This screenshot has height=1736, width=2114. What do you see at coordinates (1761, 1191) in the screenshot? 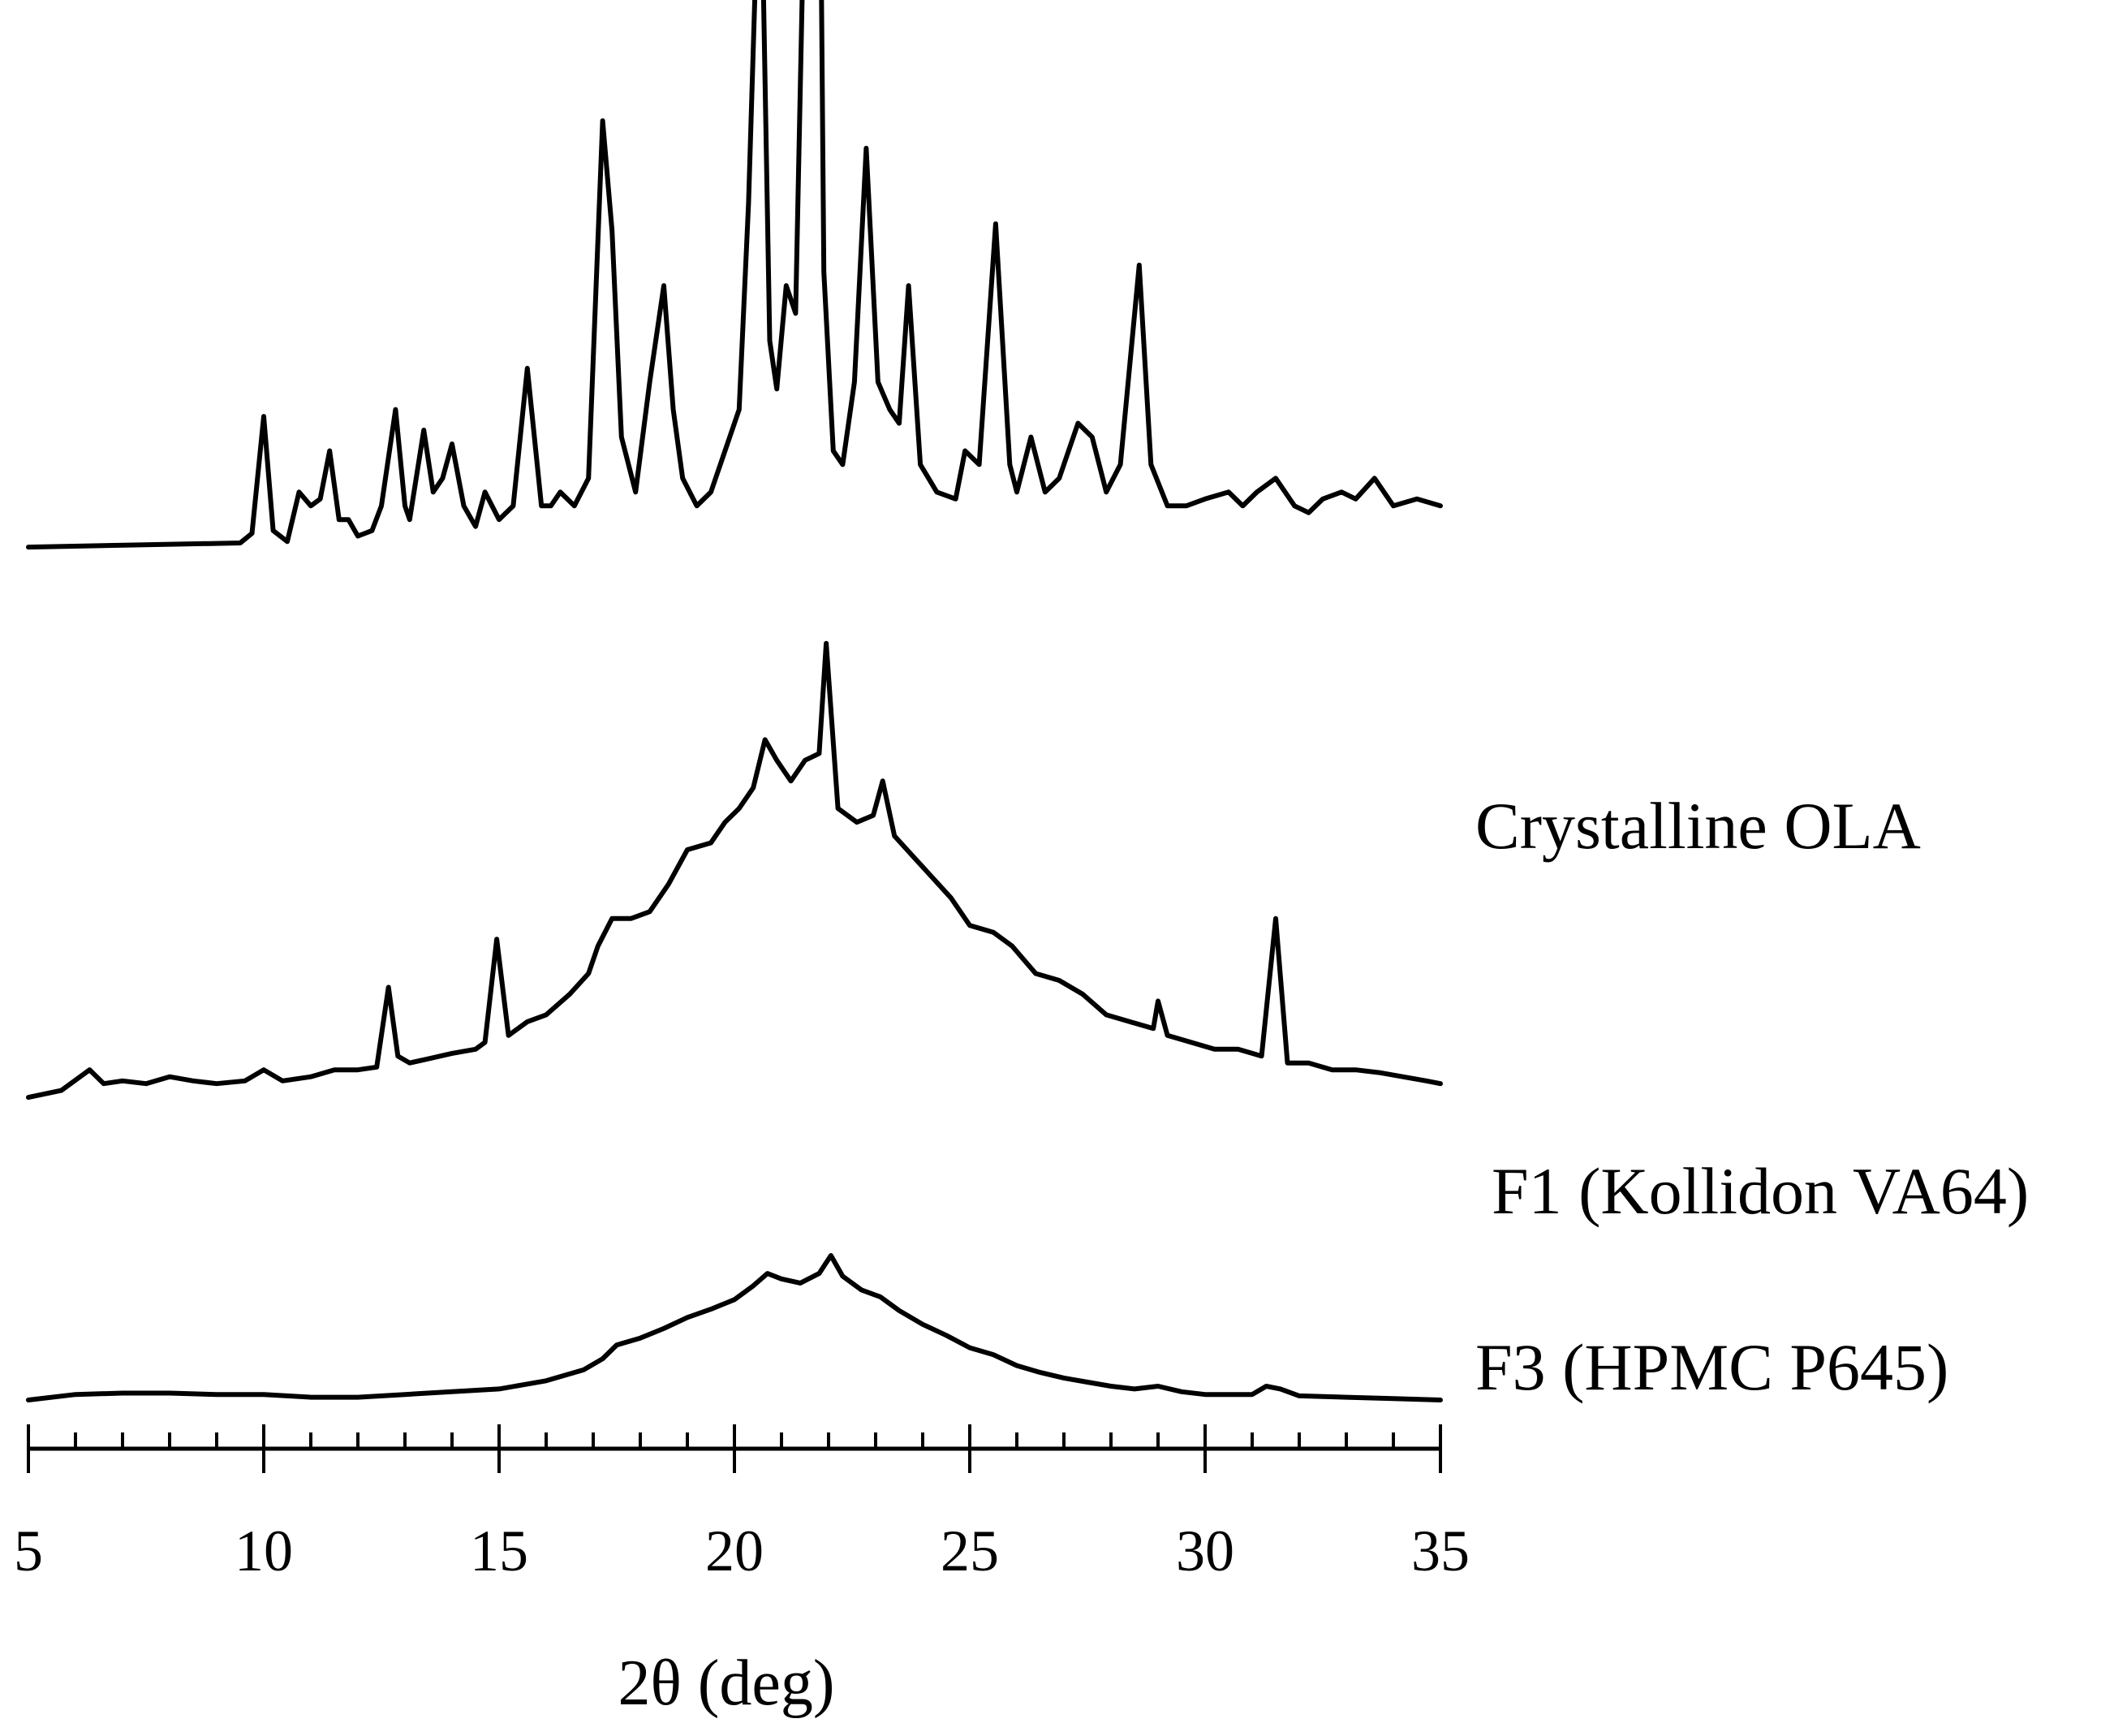
I see `series-label-f1-kollidon-va64: F1 (Kollidon VA64)` at bounding box center [1761, 1191].